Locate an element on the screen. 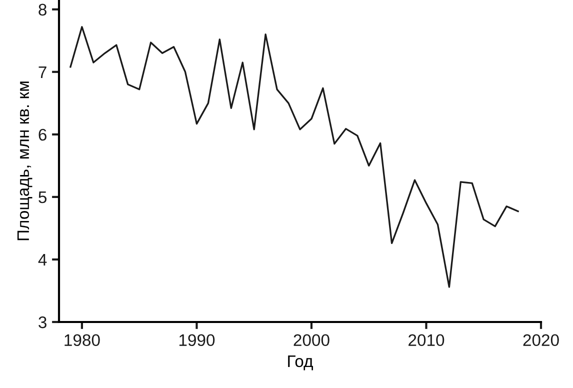 The image size is (573, 388). y-tick-label: 8 is located at coordinates (42, 10).